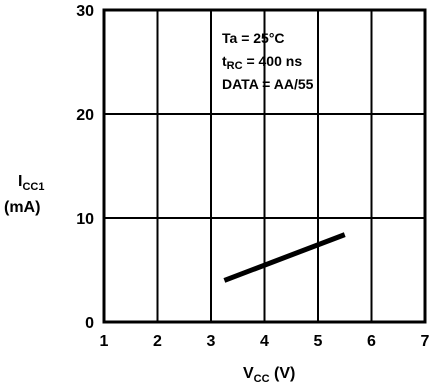 Image resolution: width=432 pixels, height=390 pixels. Describe the element at coordinates (85, 11) in the screenshot. I see `y-tick-label: 30` at that location.